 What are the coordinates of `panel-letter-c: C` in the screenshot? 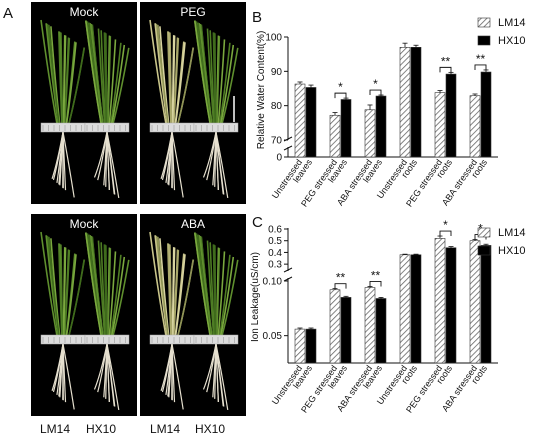 It's located at (257, 222).